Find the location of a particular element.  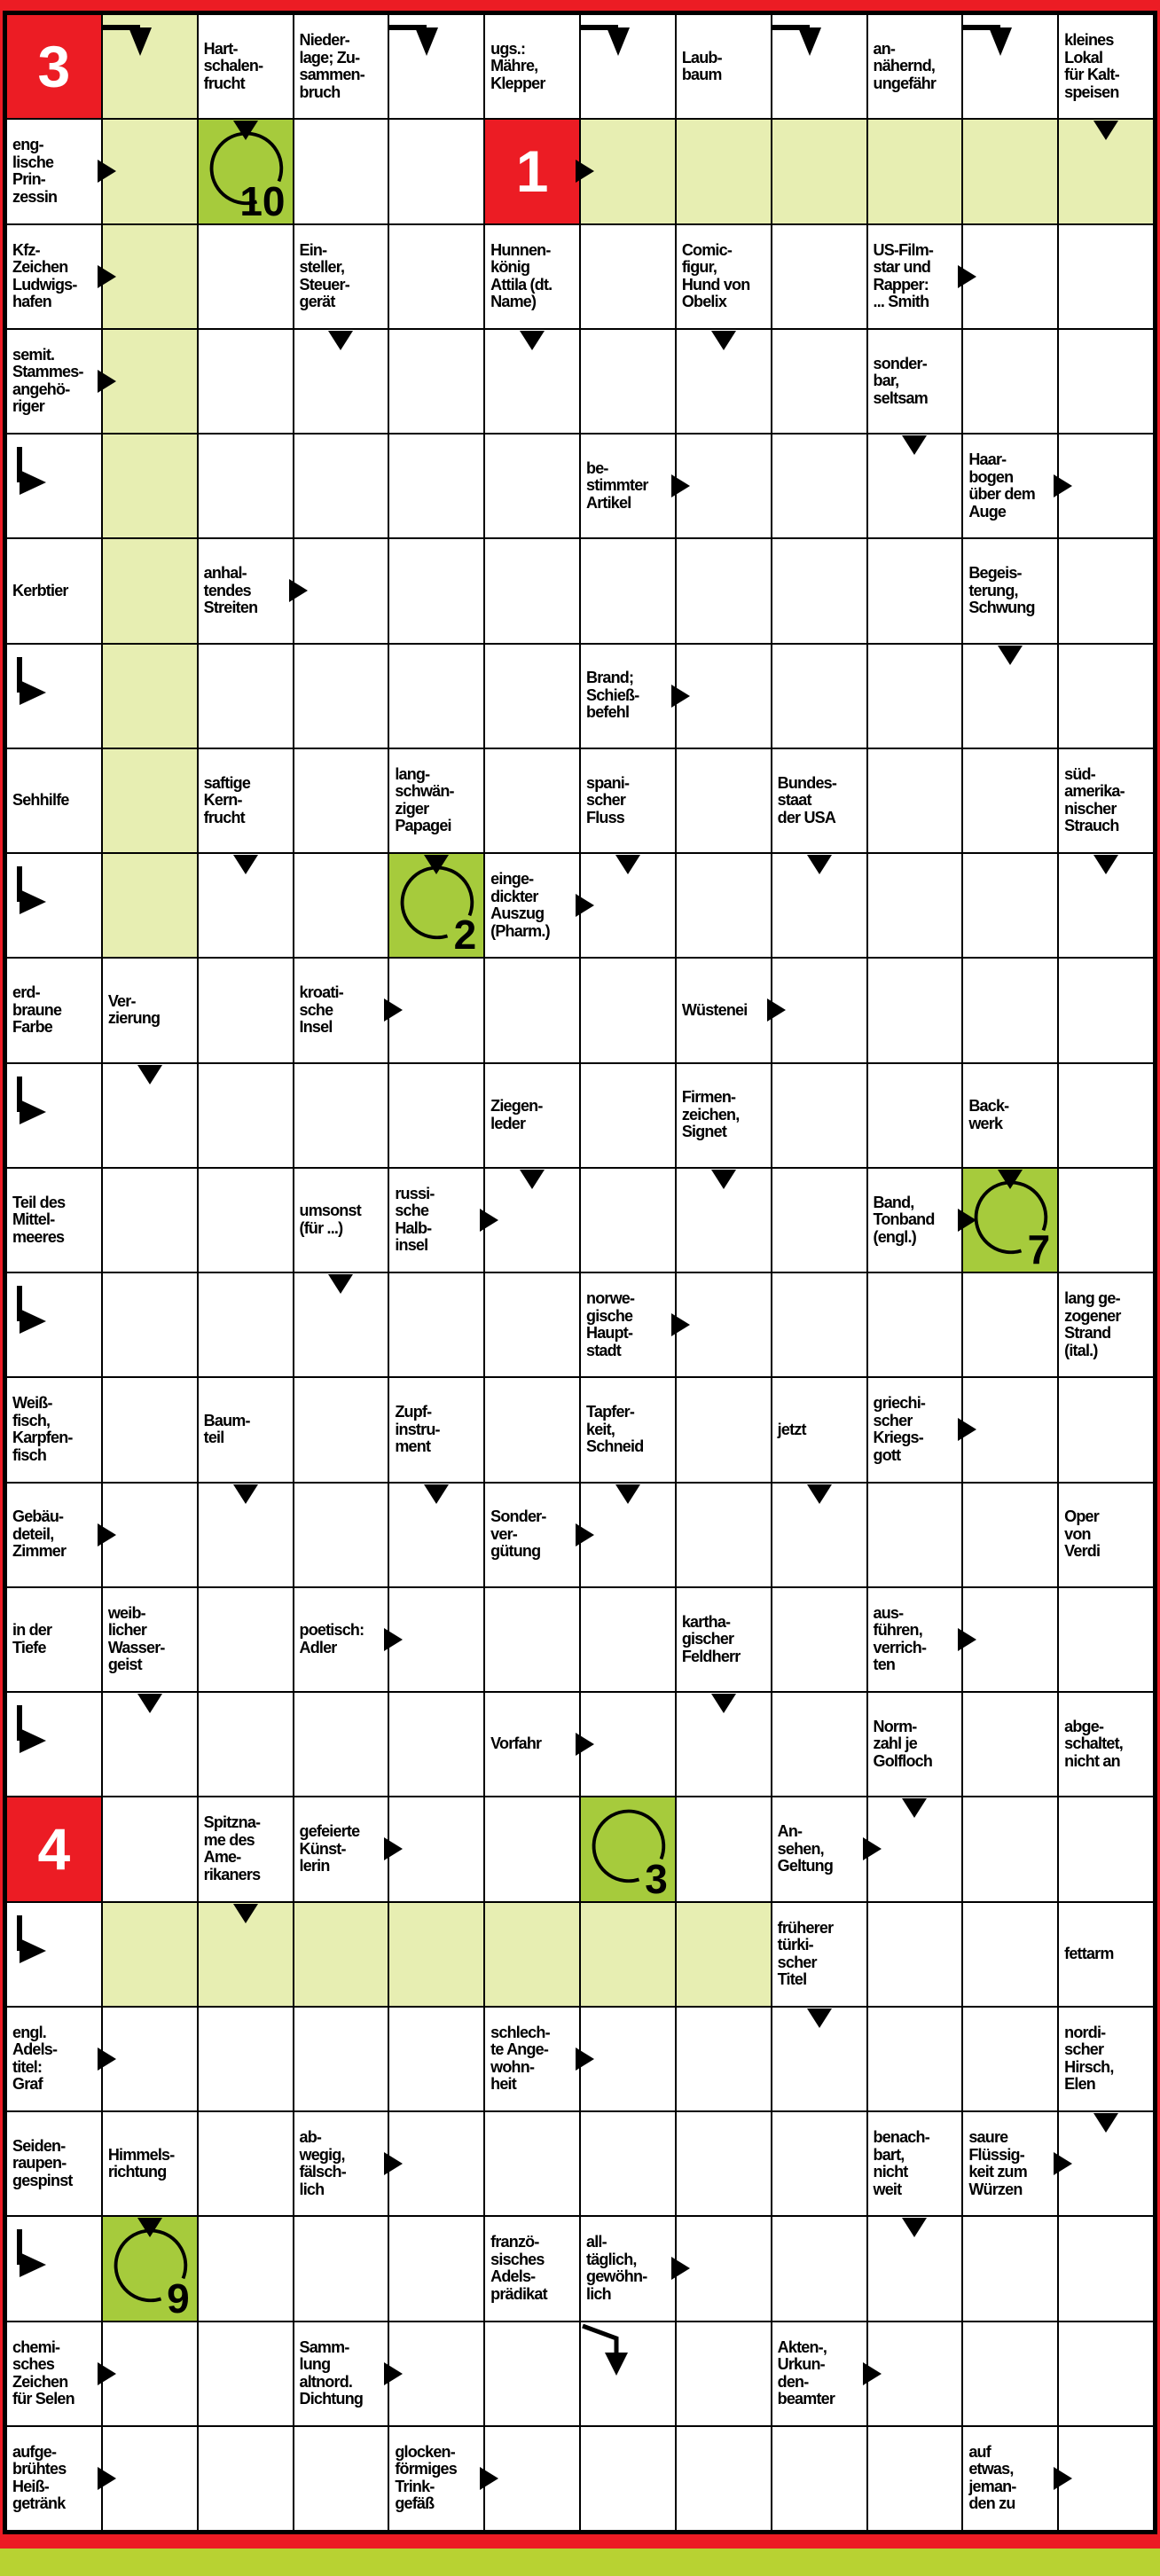

answer-cell-r3c6 is located at coordinates (628, 381).